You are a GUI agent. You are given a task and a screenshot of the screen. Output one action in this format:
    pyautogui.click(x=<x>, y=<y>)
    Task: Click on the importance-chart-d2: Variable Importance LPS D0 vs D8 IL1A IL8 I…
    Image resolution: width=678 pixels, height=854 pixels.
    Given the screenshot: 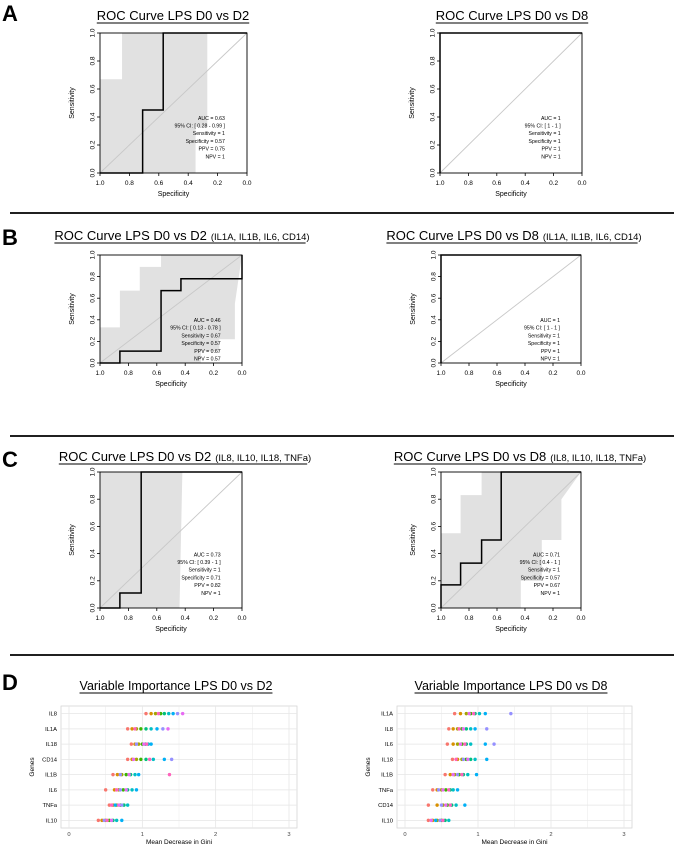 What is the action you would take?
    pyautogui.click(x=499, y=762)
    